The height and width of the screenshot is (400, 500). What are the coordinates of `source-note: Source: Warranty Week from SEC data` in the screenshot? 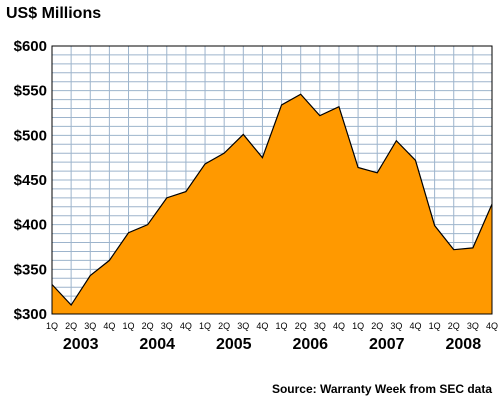 It's located at (382, 389).